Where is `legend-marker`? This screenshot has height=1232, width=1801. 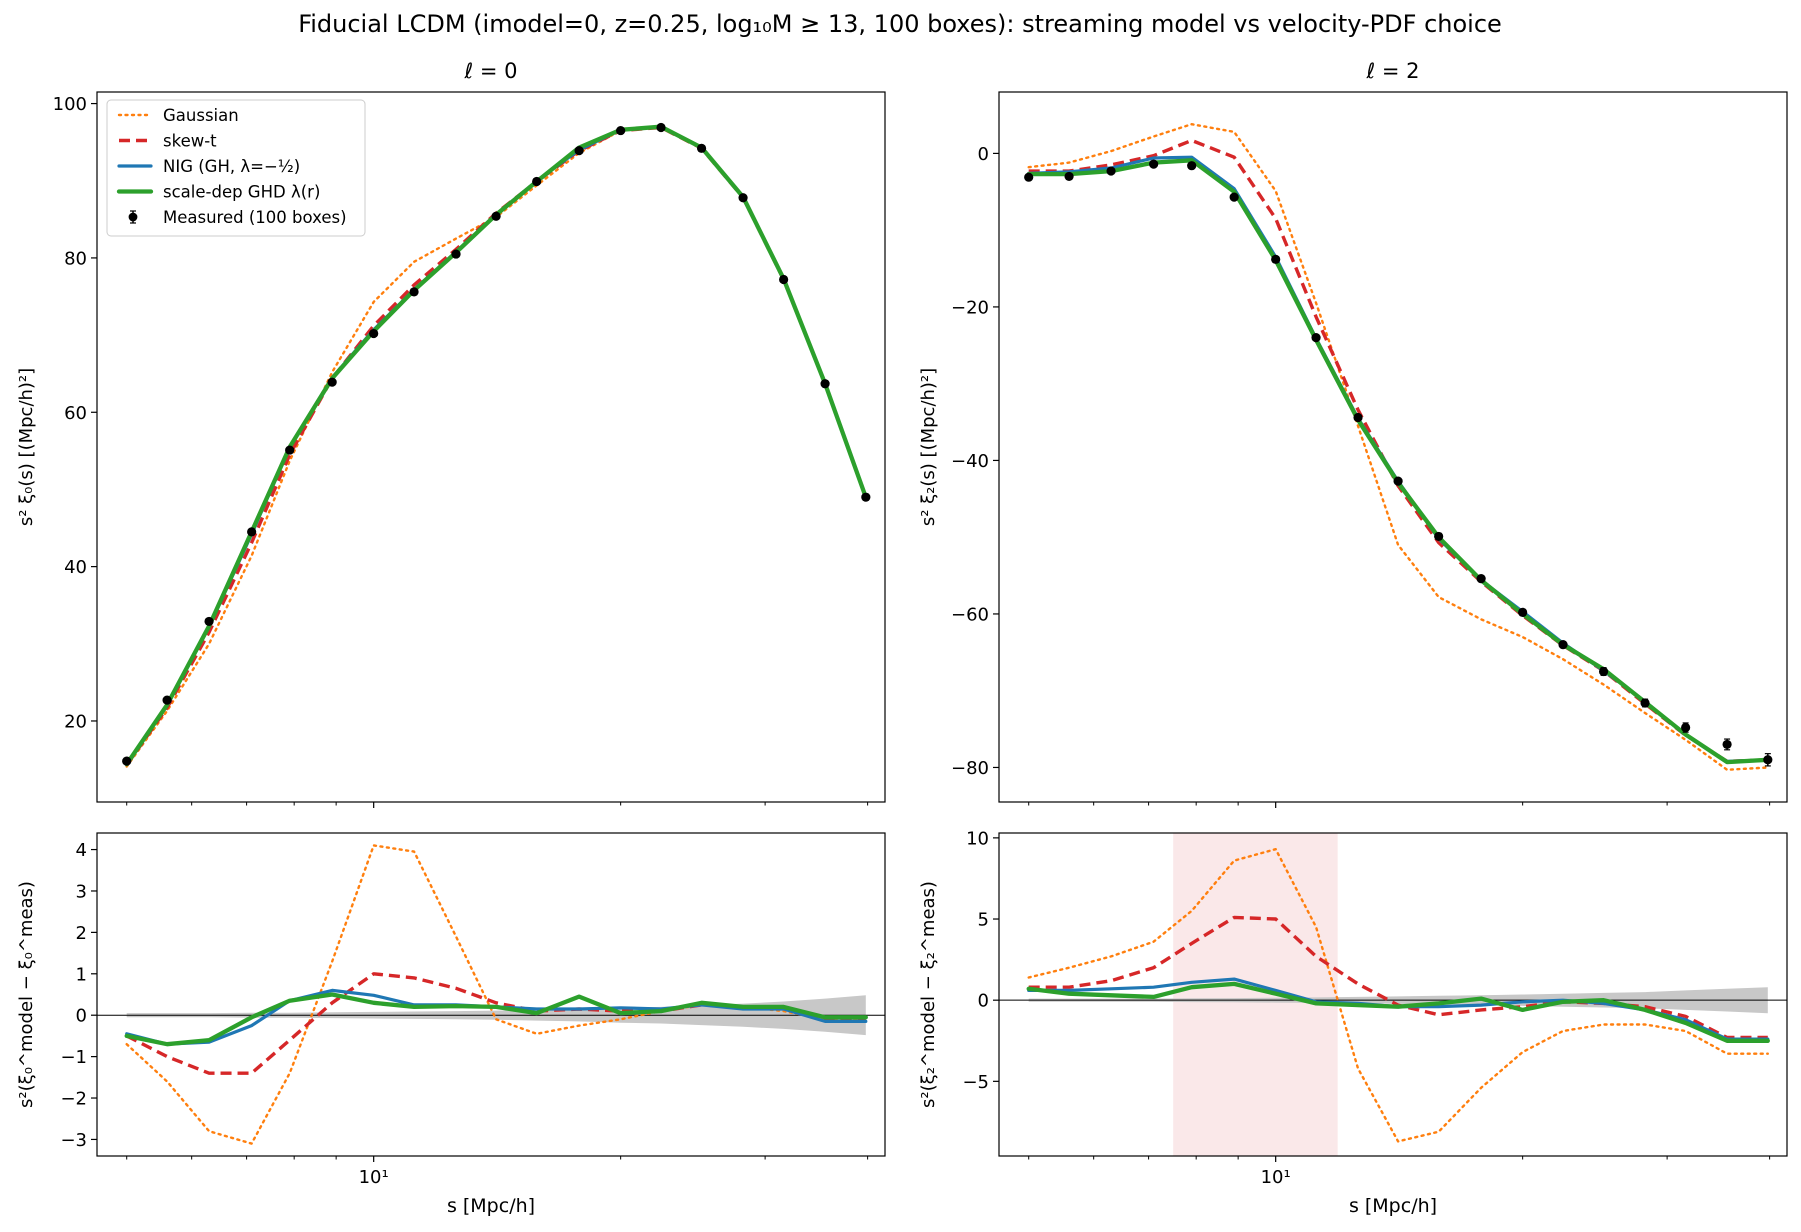 legend-marker is located at coordinates (133, 217).